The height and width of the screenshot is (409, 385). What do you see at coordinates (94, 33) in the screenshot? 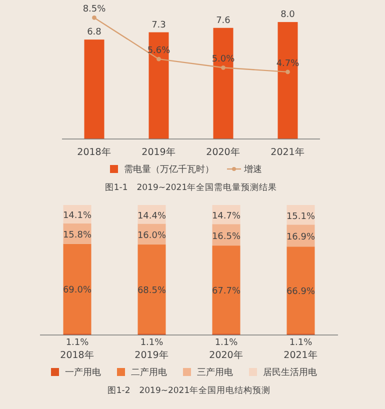
I see `data-label: 6.8` at bounding box center [94, 33].